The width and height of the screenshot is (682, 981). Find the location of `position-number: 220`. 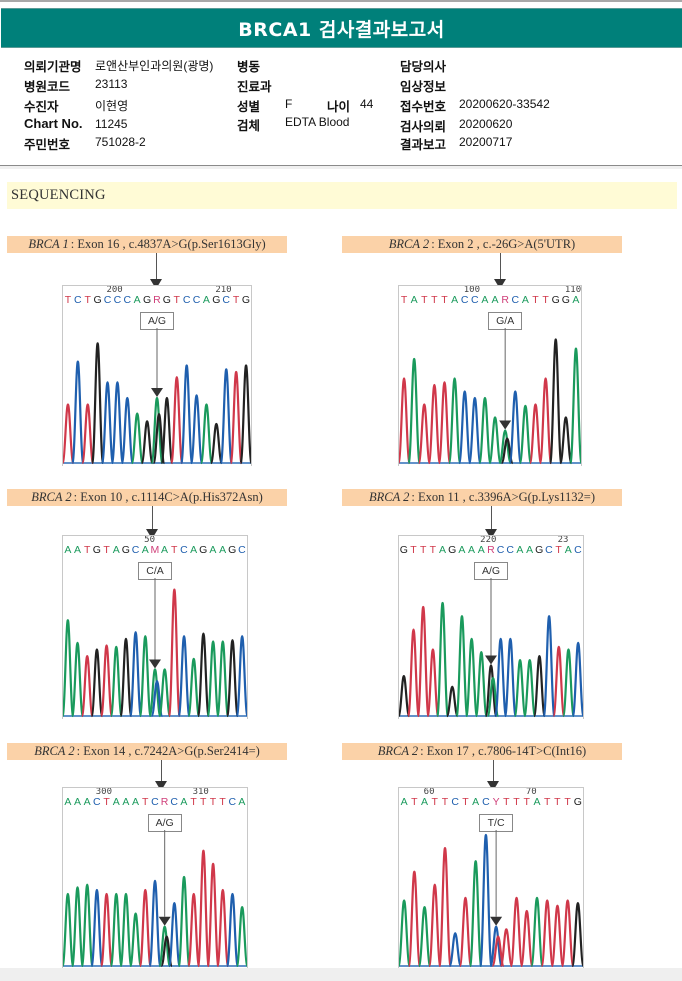

position-number: 220 is located at coordinates (488, 540).